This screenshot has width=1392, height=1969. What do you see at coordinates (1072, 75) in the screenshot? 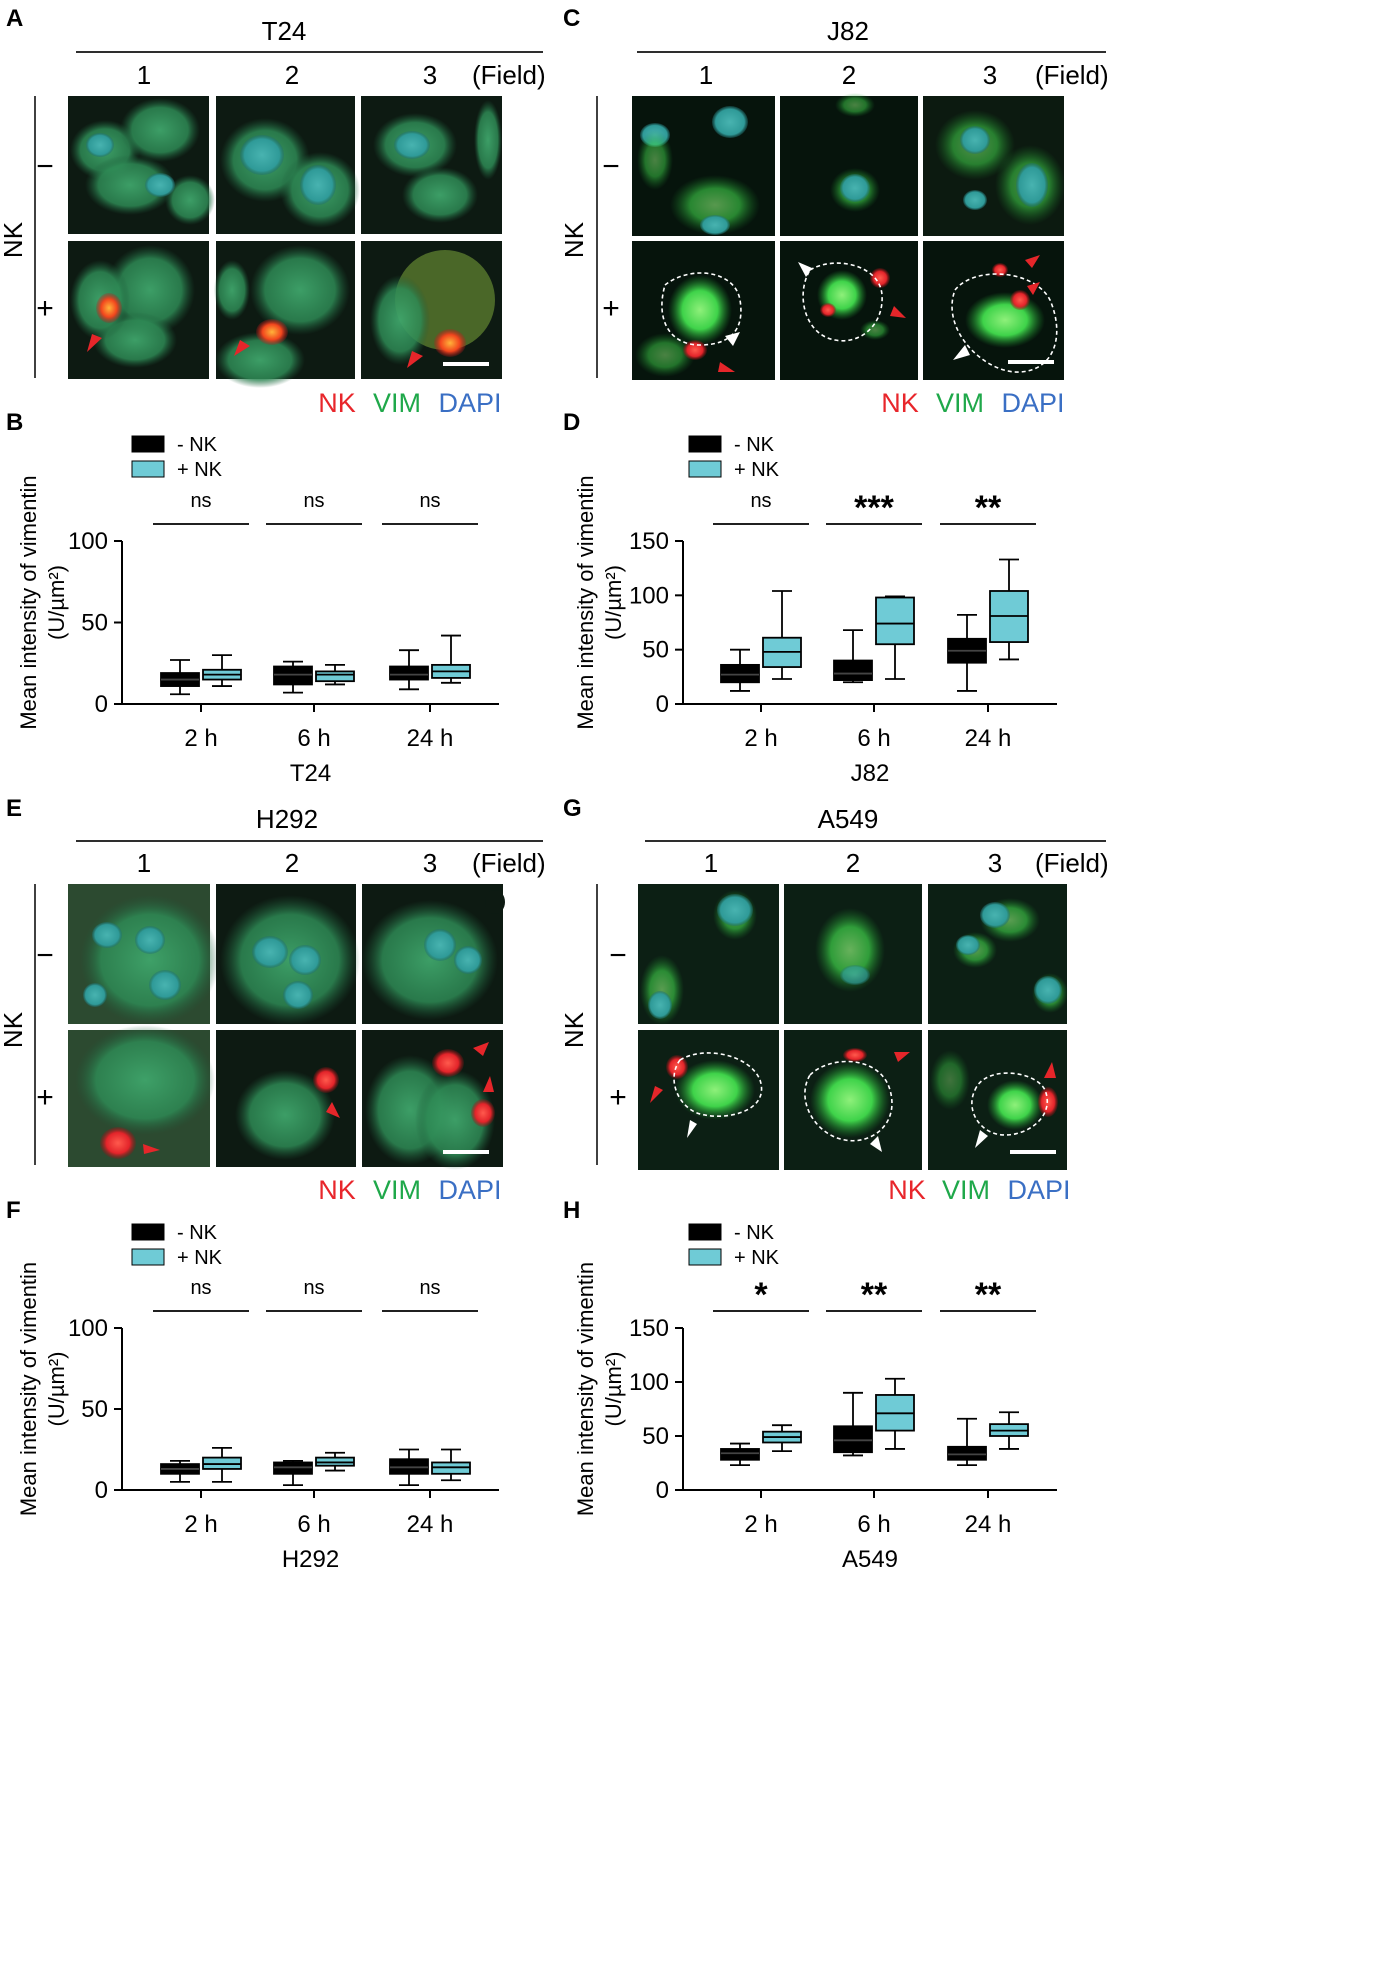
I see `field-suffix: (Field)` at bounding box center [1072, 75].